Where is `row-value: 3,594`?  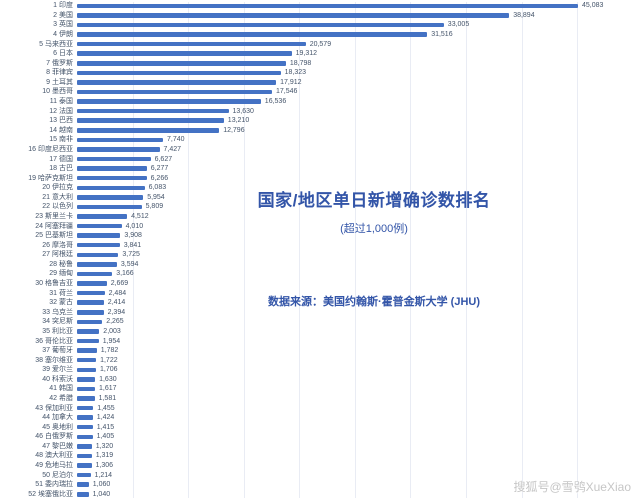 row-value: 3,594 is located at coordinates (129, 264).